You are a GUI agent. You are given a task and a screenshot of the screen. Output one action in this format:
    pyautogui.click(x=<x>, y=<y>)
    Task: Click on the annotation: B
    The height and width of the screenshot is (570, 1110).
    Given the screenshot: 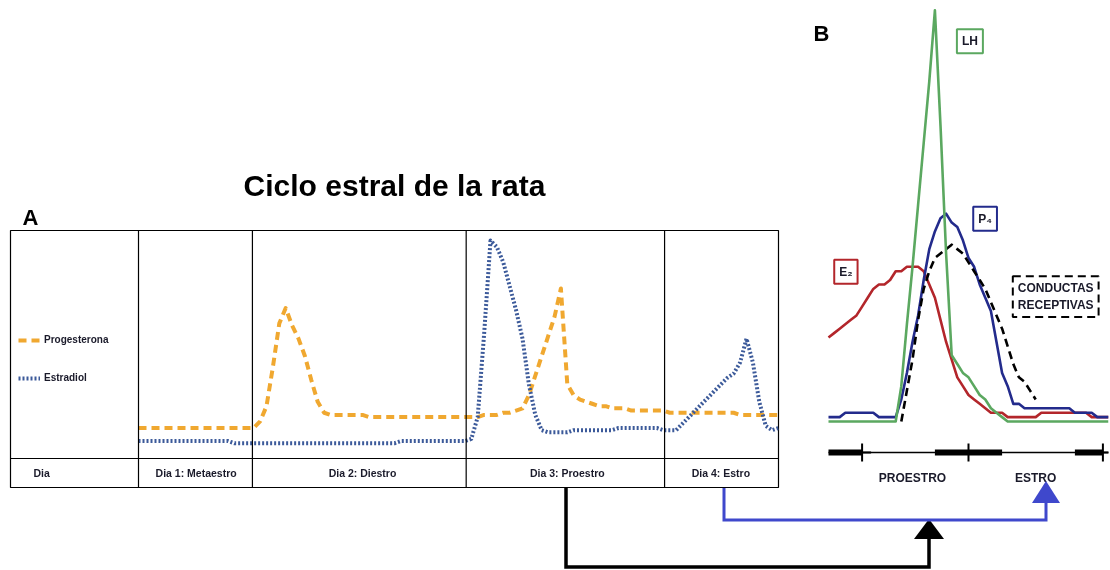 What is the action you would take?
    pyautogui.click(x=821, y=33)
    